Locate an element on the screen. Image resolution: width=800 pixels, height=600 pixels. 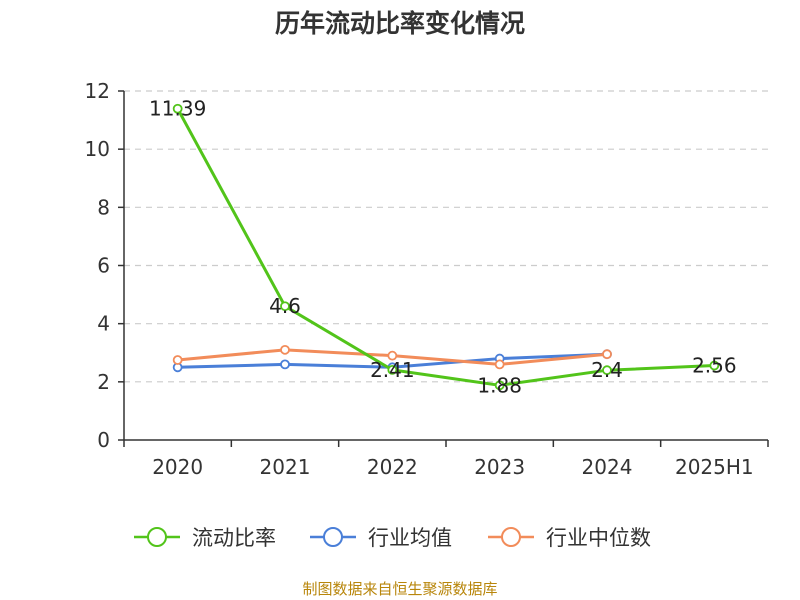
x-tick-label: 2022 is located at coordinates (392, 467).